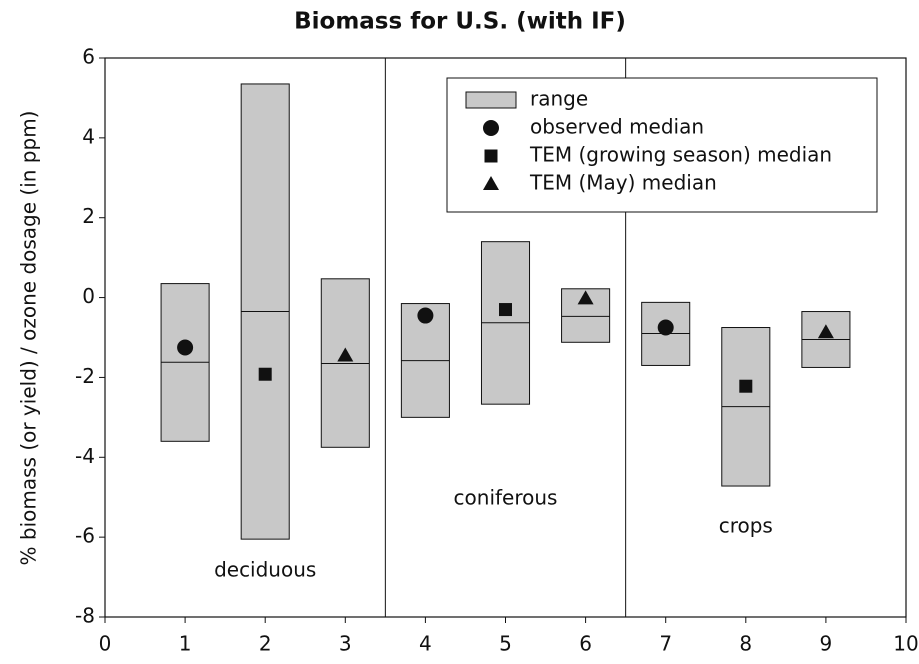 This screenshot has height=664, width=919. Describe the element at coordinates (623, 183) in the screenshot. I see `legend-label: TEM (May) median` at that location.